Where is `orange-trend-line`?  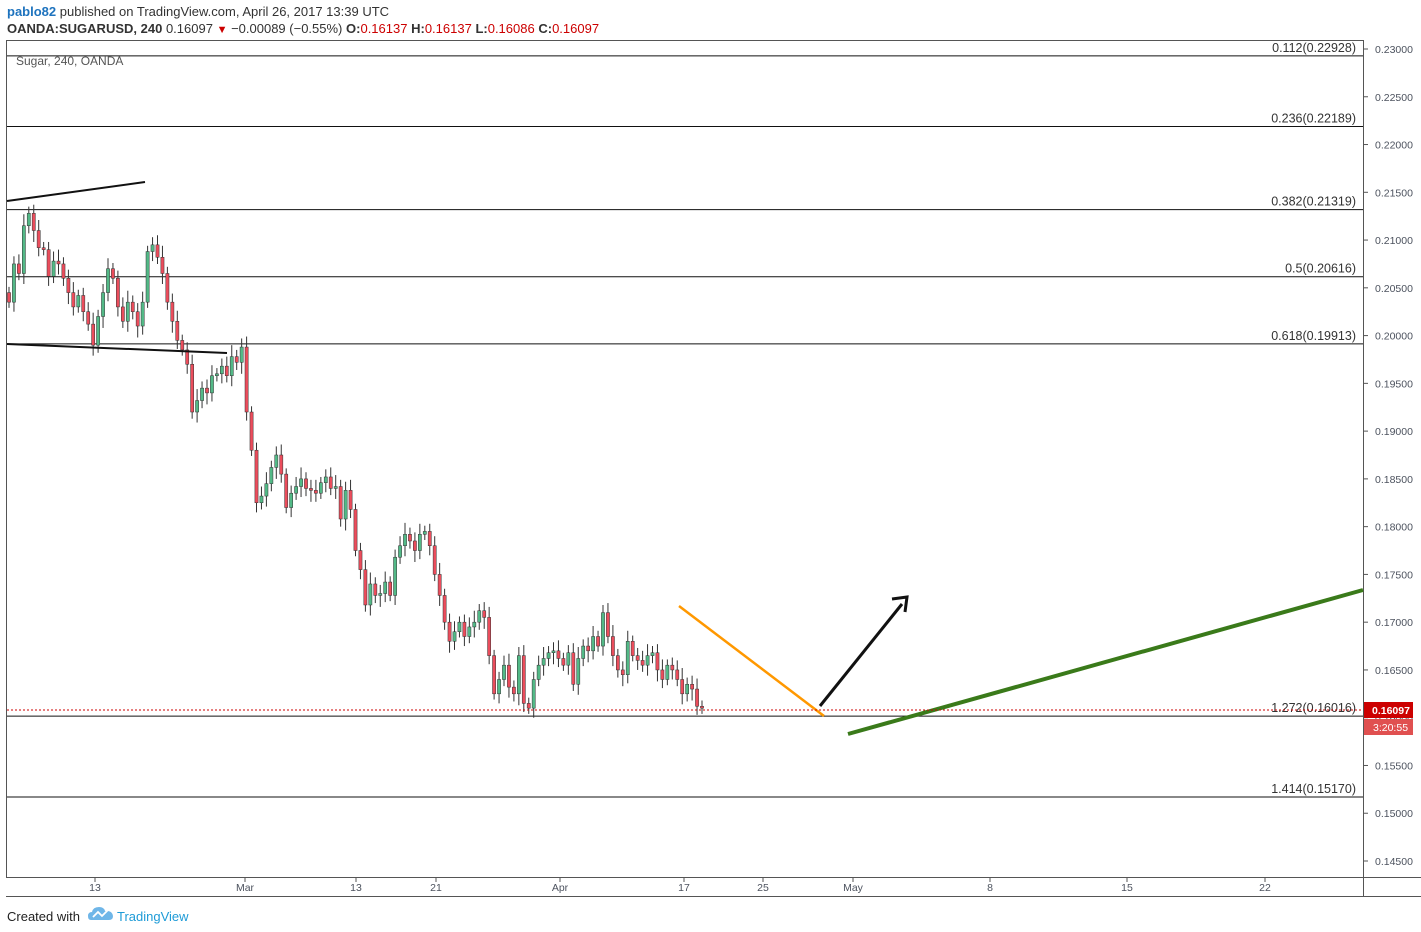
orange-trend-line is located at coordinates (751, 661).